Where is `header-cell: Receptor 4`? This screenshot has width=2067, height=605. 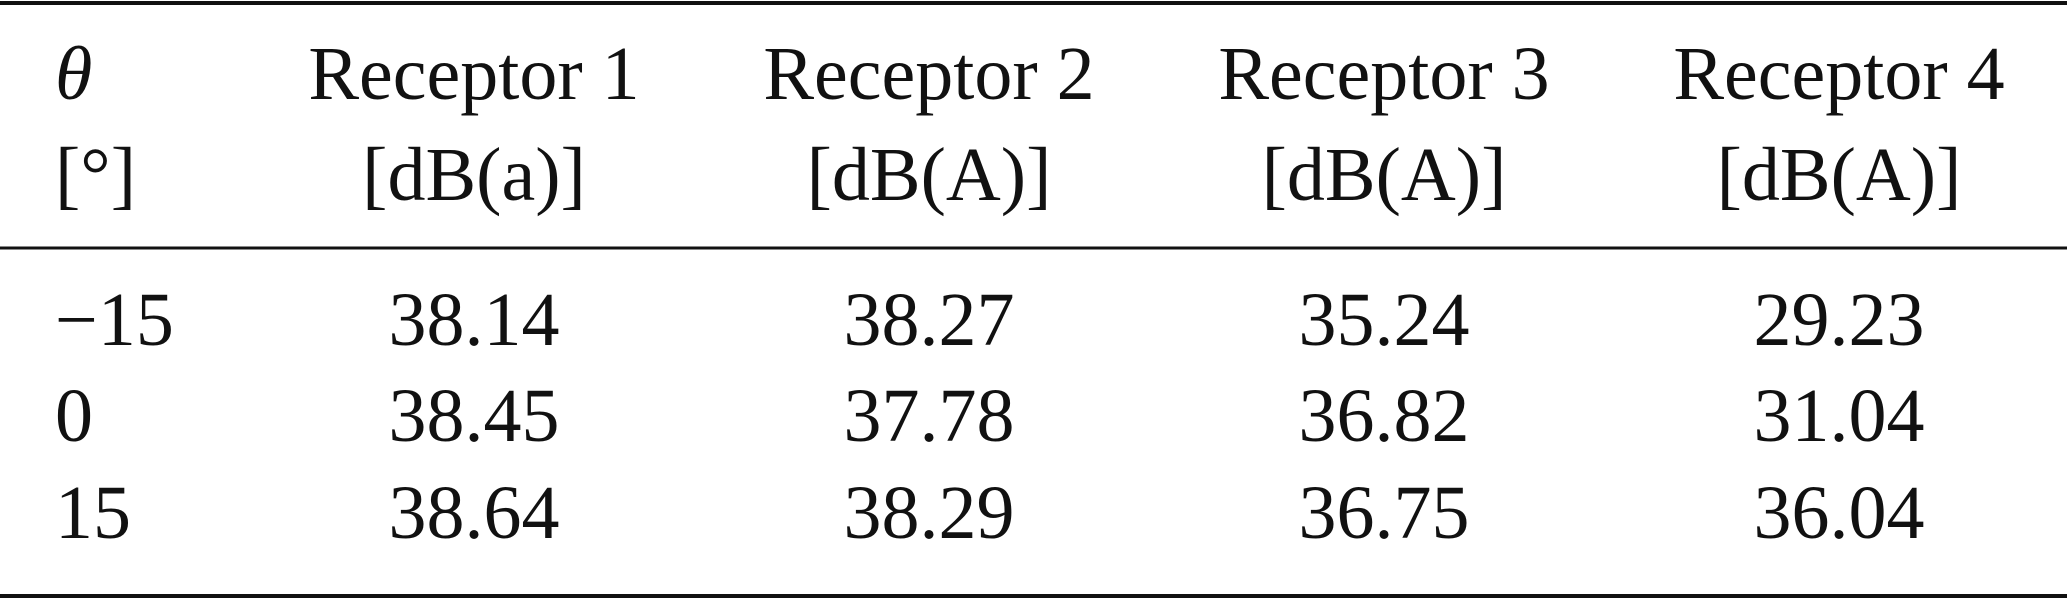
header-cell: Receptor 4 is located at coordinates (1838, 74).